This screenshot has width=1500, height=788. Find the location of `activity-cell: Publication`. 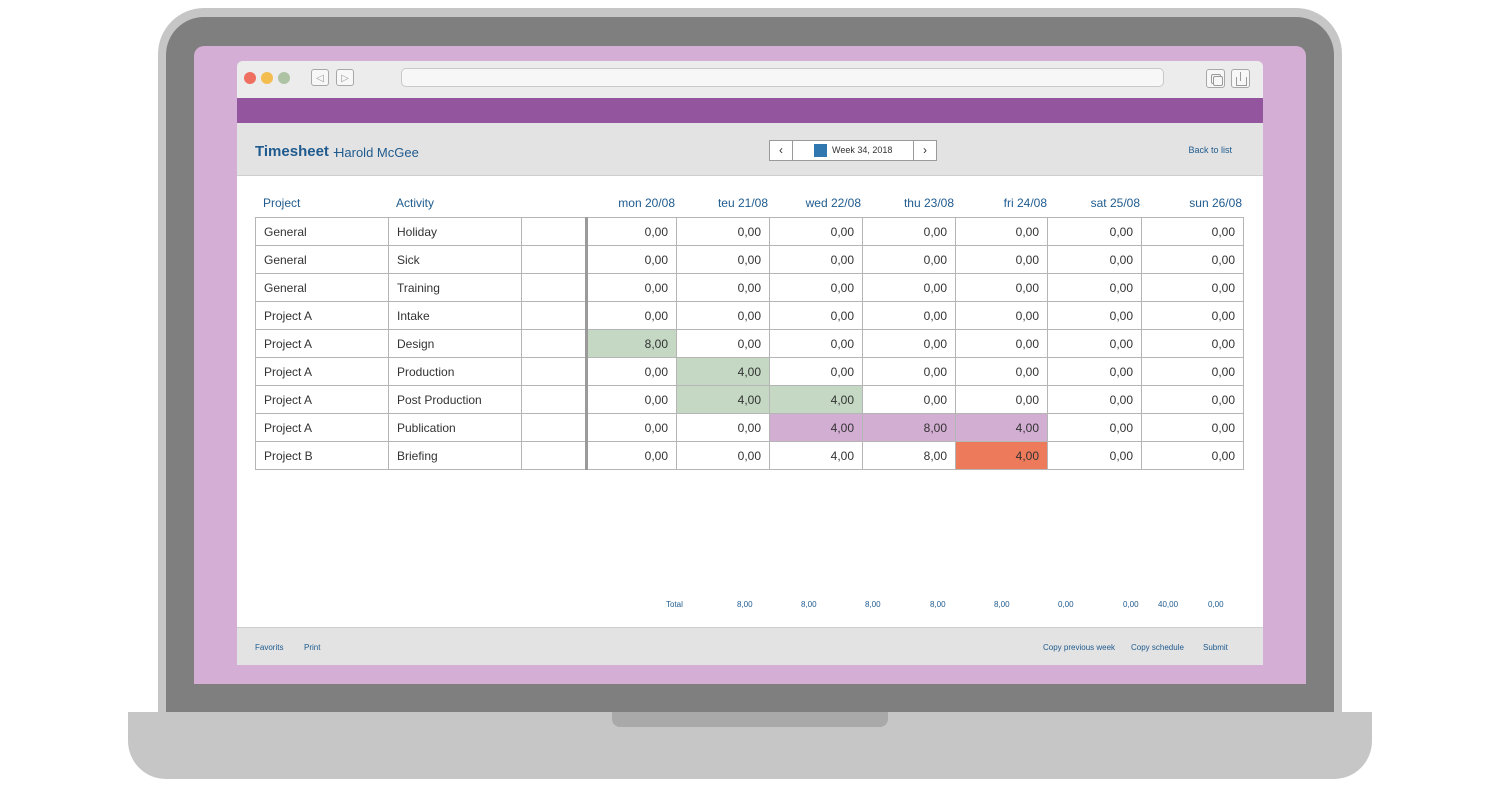

activity-cell: Publication is located at coordinates (455, 427).